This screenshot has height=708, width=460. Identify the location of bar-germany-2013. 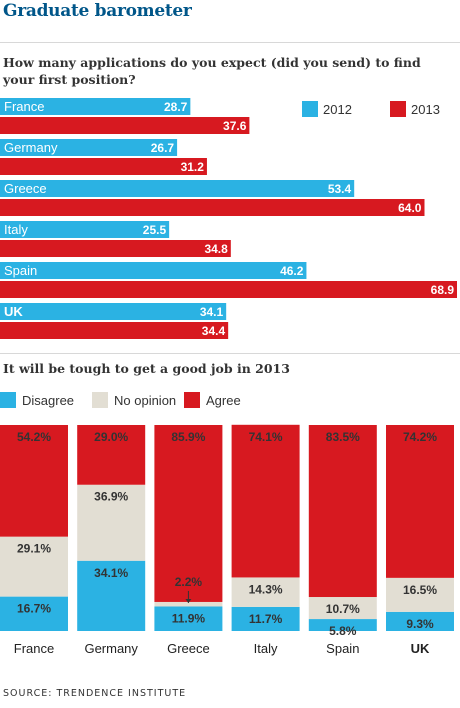
(103, 166).